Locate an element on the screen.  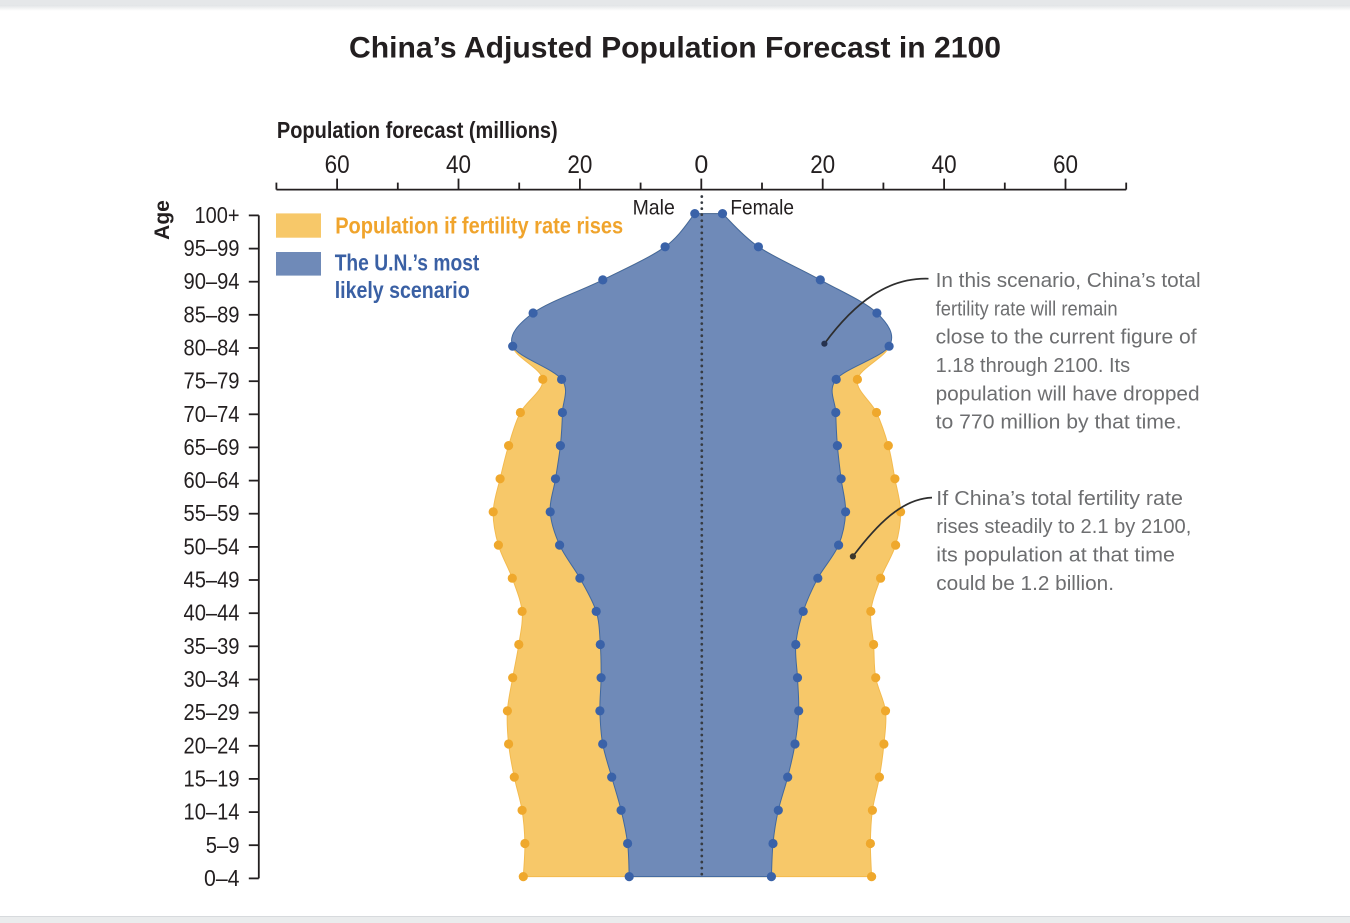
svg-text: rises steadily to 2.1 by 2100, is located at coordinates (1063, 527).